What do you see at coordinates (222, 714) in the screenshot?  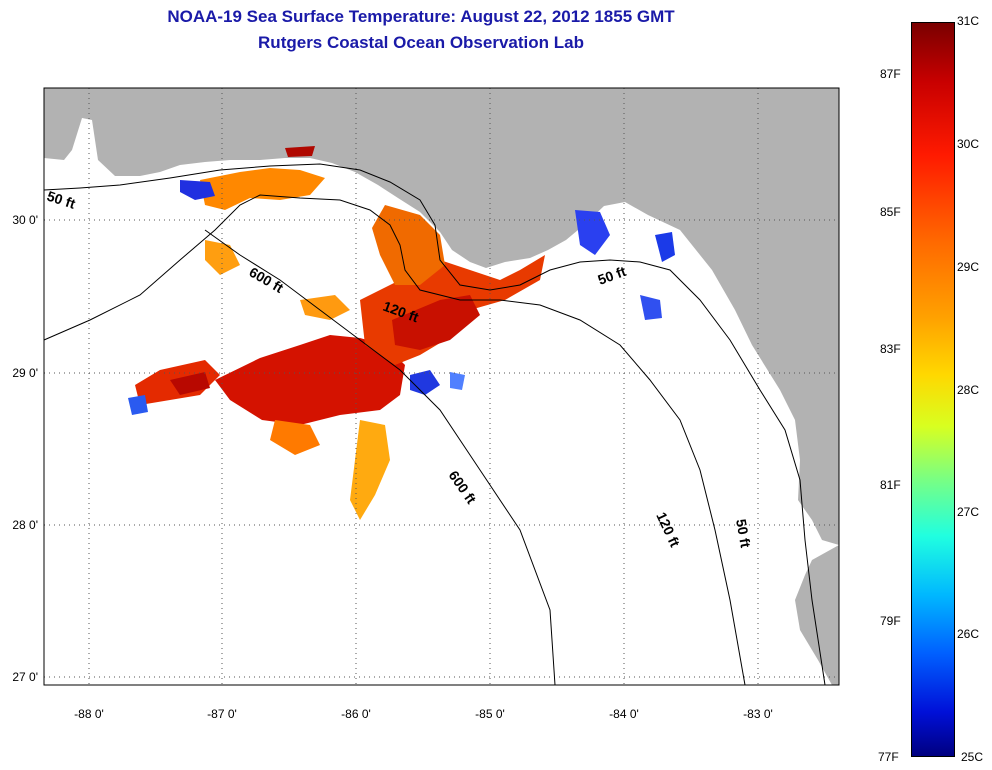 I see `lon-tick-label: -87 0'` at bounding box center [222, 714].